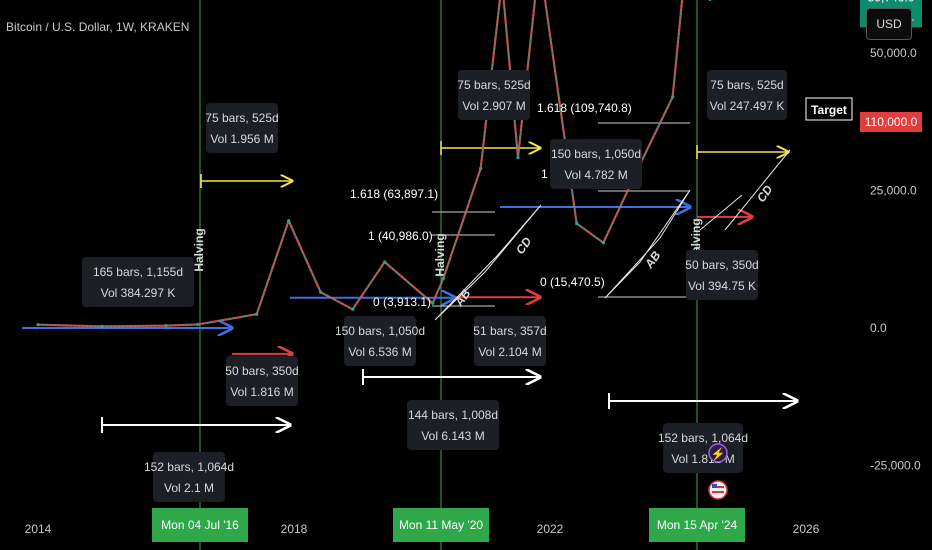 Image resolution: width=932 pixels, height=550 pixels. Describe the element at coordinates (294, 529) in the screenshot. I see `x-tick-label: 2018` at that location.